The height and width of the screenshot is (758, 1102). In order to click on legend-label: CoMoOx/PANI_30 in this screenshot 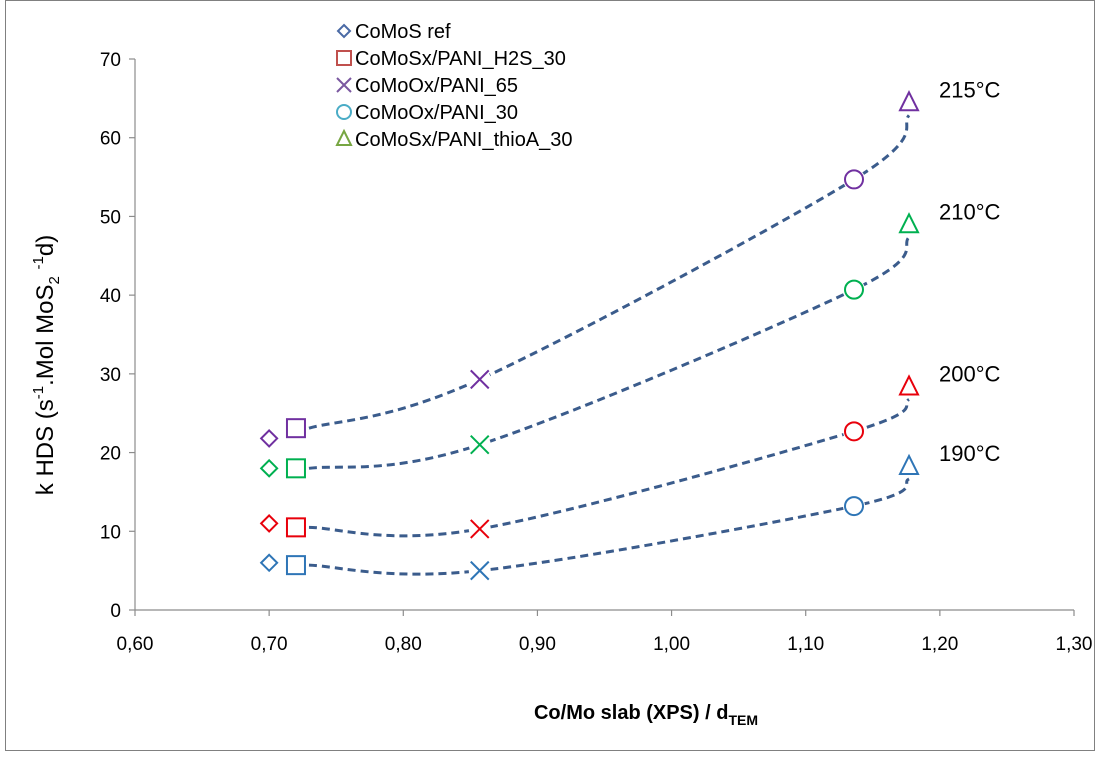, I will do `click(436, 113)`.